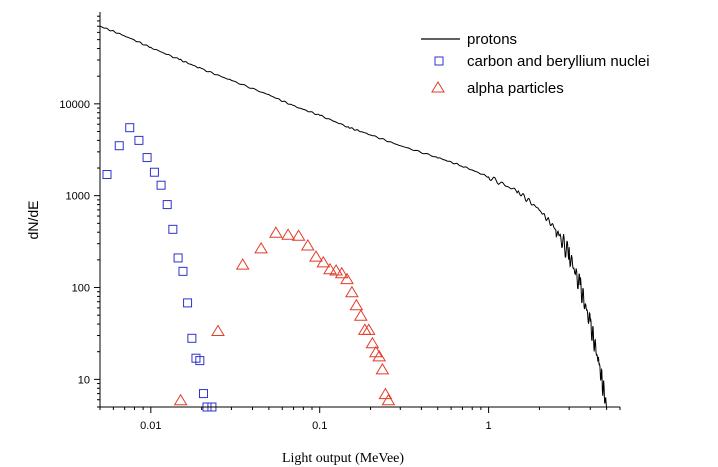 Image resolution: width=718 pixels, height=467 pixels. What do you see at coordinates (558, 61) in the screenshot?
I see `legend-label-carbon-beryllium: carbon and beryllium nuclei` at bounding box center [558, 61].